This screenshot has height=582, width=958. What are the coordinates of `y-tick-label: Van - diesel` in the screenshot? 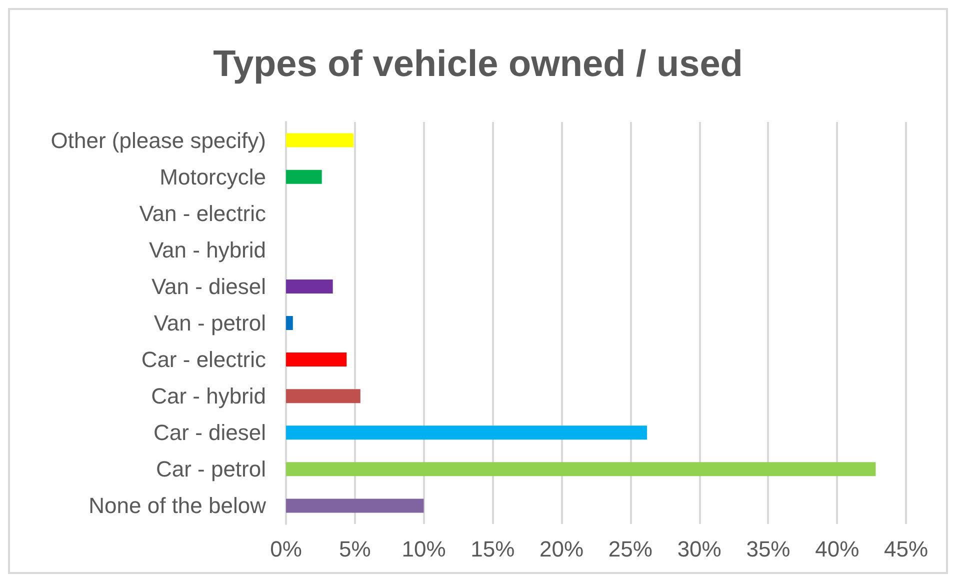 It's located at (208, 286).